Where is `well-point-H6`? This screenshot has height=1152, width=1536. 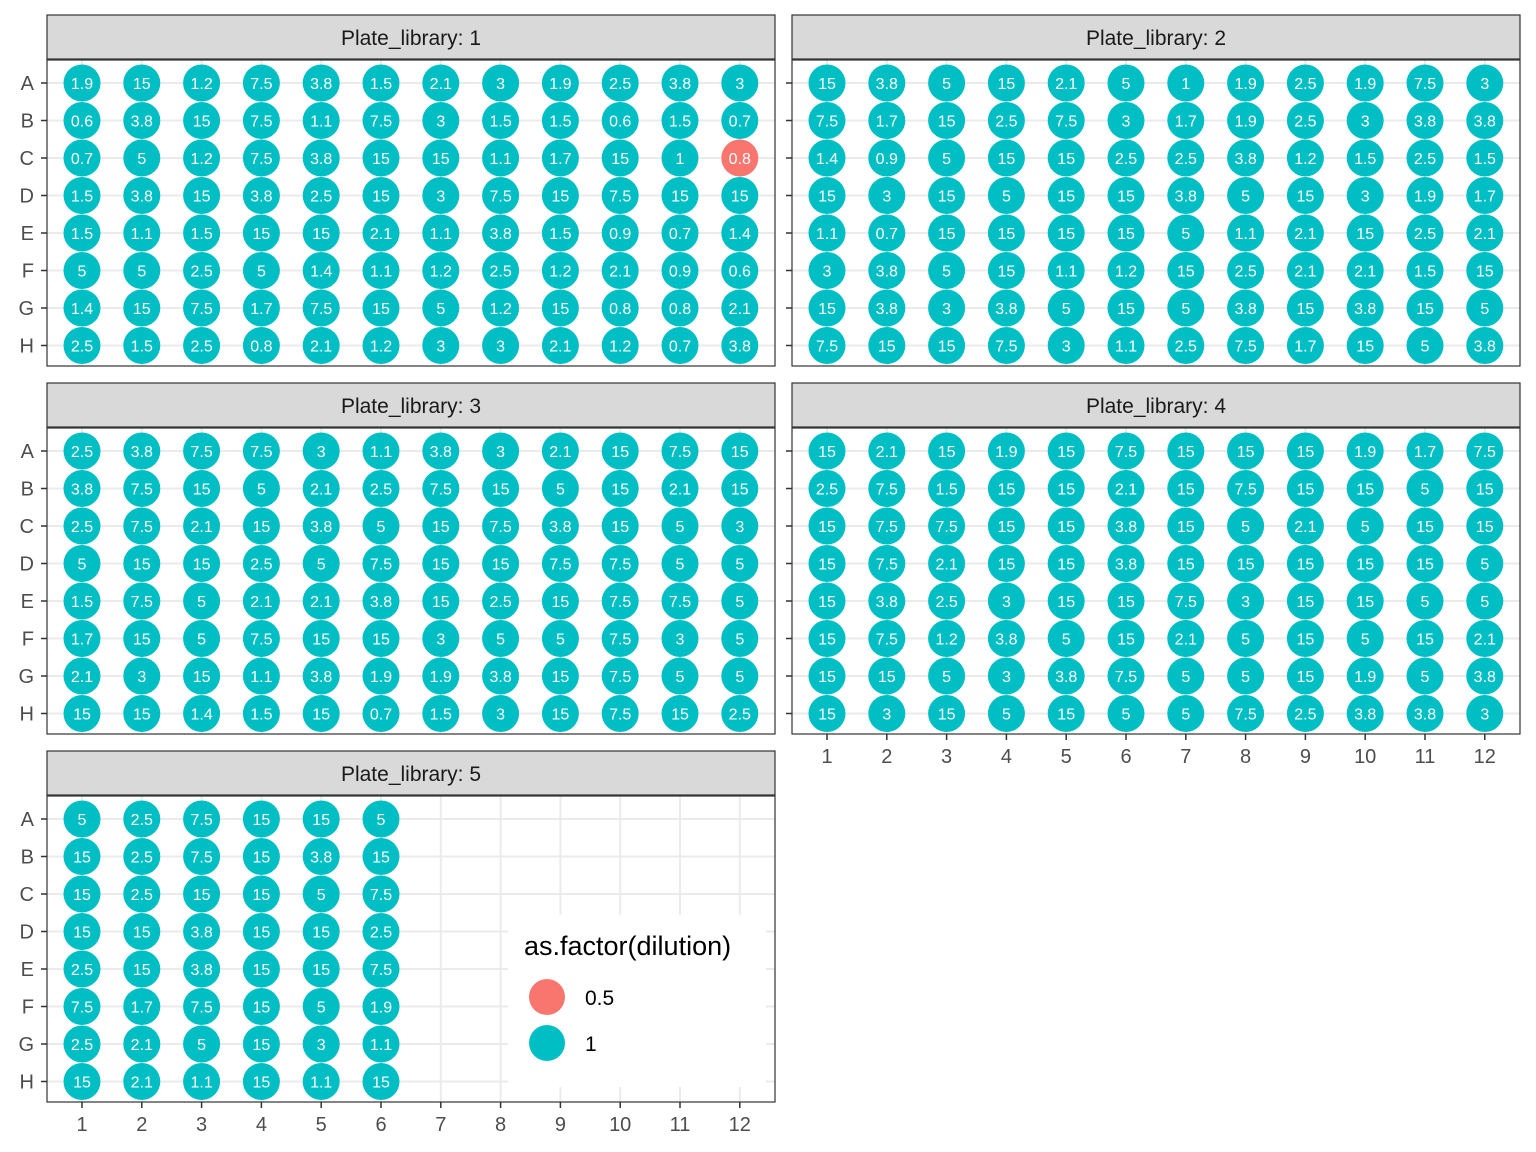
well-point-H6 is located at coordinates (381, 345).